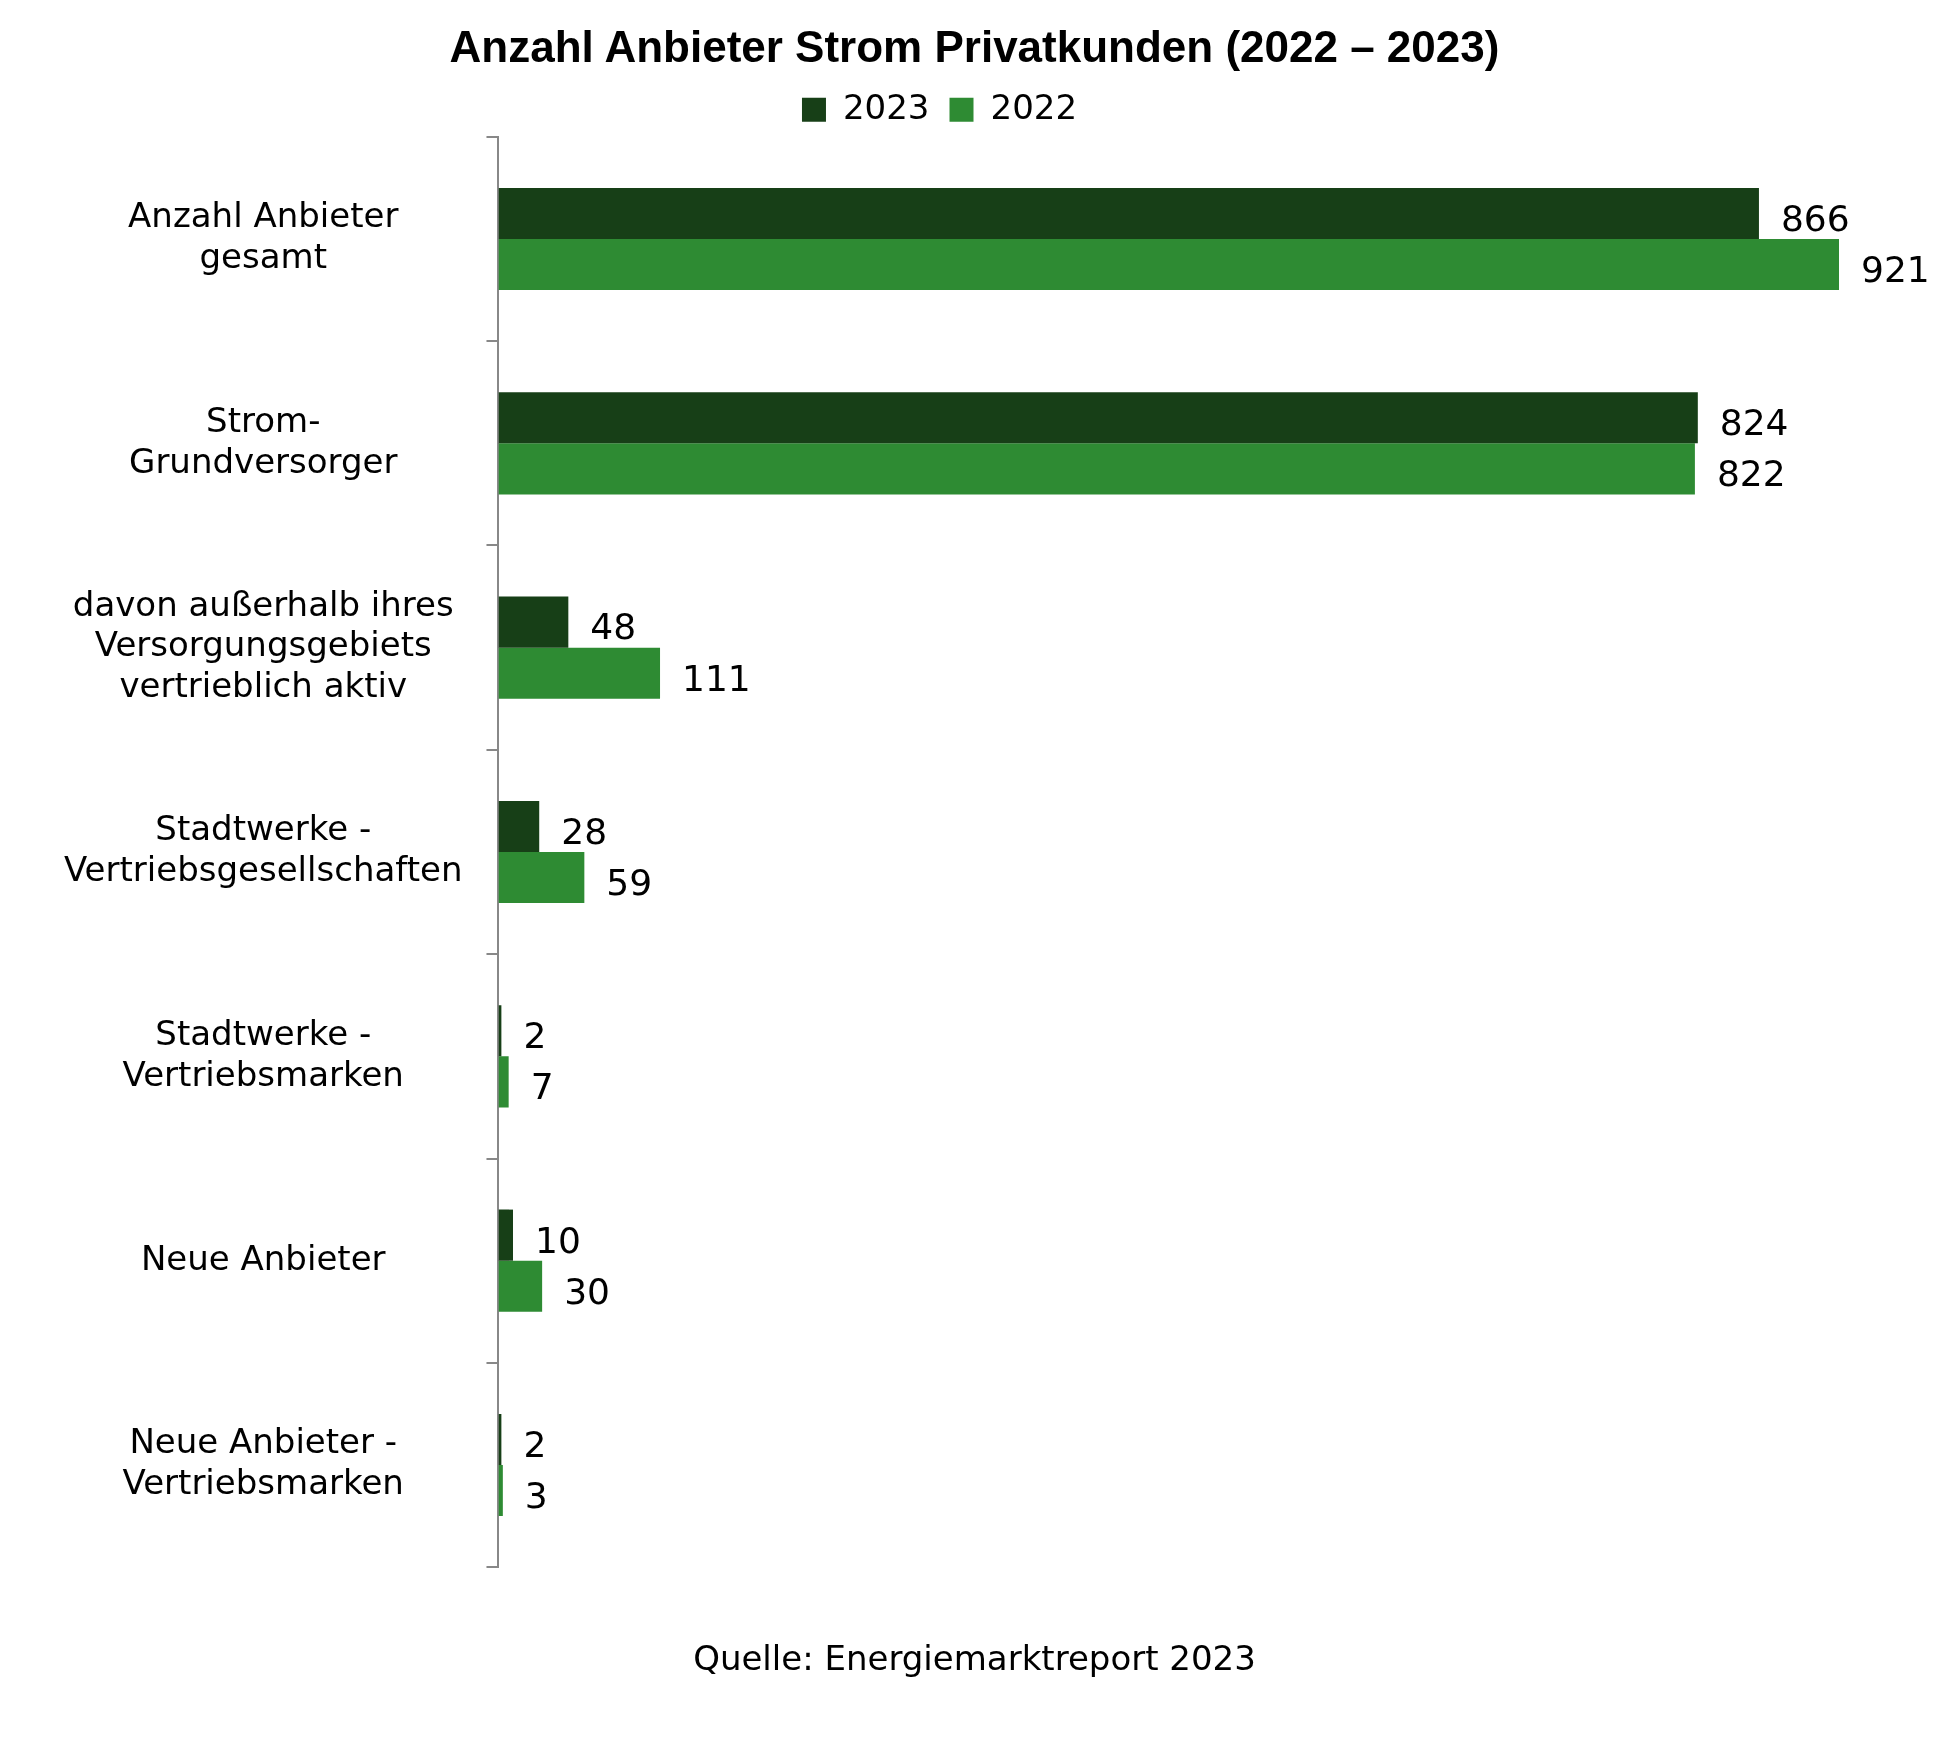  Describe the element at coordinates (1754, 423) in the screenshot. I see `data-label: 824` at that location.